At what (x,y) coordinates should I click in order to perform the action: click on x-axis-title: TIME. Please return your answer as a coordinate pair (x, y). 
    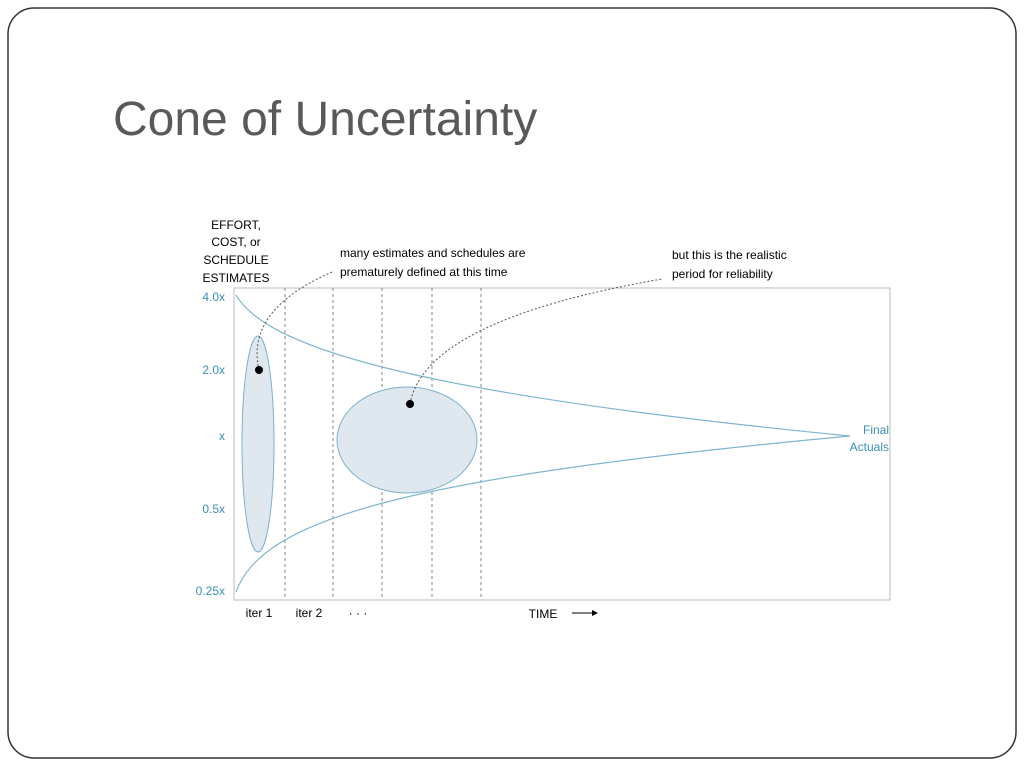
    Looking at the image, I should click on (543, 614).